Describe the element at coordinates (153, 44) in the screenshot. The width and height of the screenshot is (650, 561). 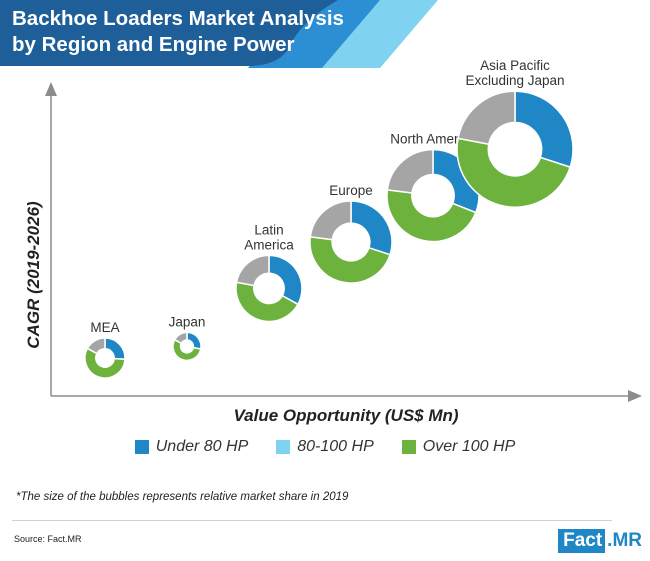
I see `title-line-2: by Region and Engine Power` at that location.